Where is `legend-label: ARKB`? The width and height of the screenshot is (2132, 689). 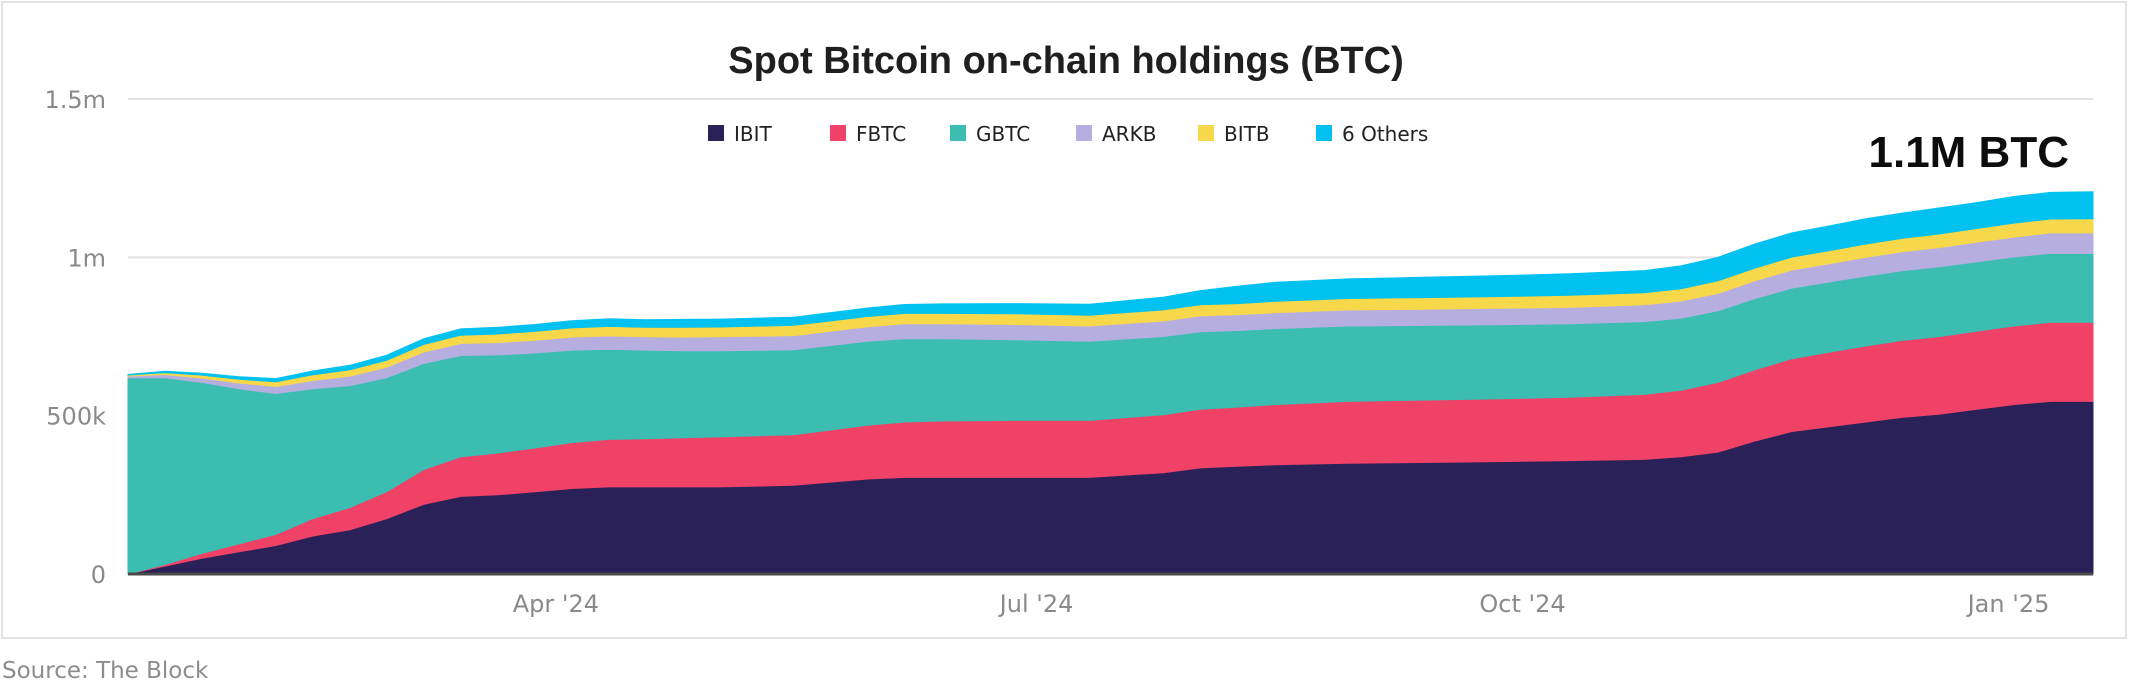 legend-label: ARKB is located at coordinates (1129, 134).